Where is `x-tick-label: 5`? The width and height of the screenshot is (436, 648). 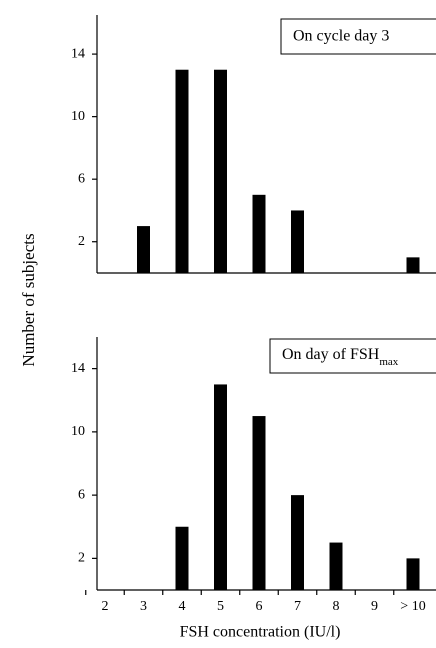 x-tick-label: 5 is located at coordinates (220, 606).